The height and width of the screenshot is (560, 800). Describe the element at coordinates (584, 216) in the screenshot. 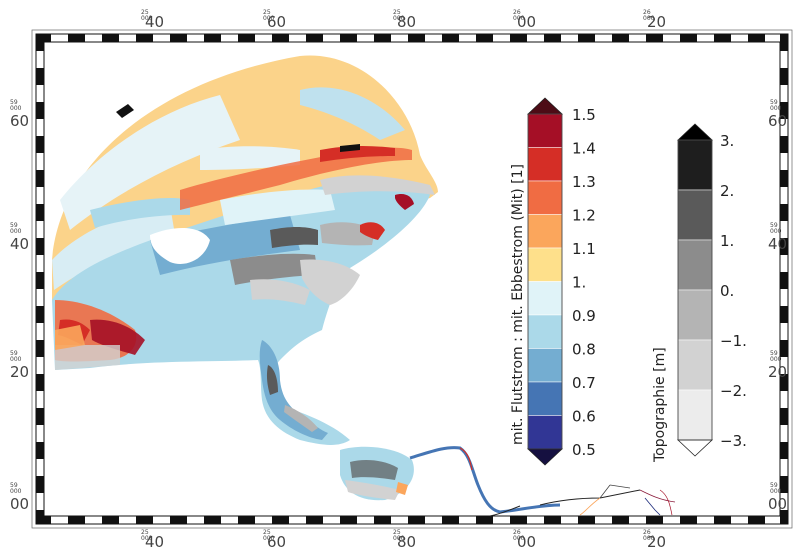

I see `ratio-colorbar-tick-label: 1.2` at that location.